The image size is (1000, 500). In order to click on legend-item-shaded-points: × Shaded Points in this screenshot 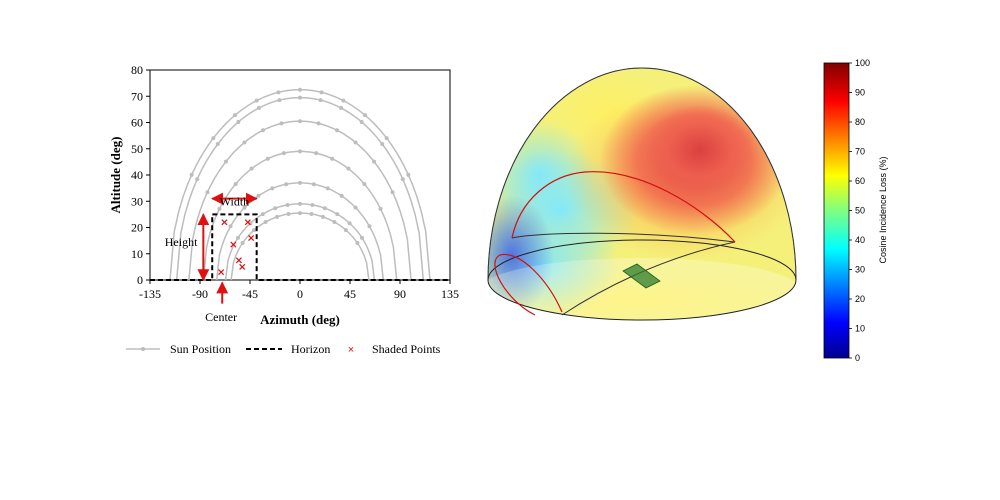, I will do `click(394, 349)`.